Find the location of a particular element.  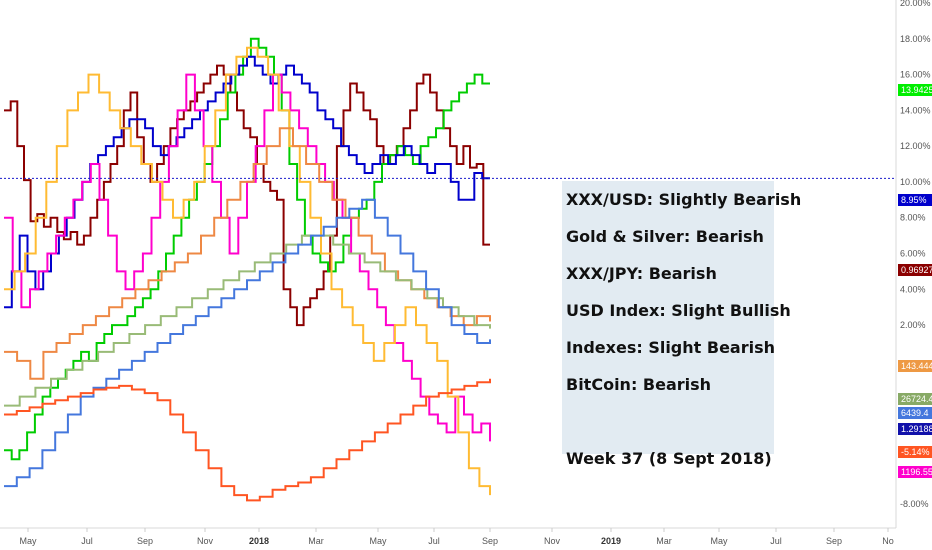

price-tag: -5.14% is located at coordinates (915, 452).